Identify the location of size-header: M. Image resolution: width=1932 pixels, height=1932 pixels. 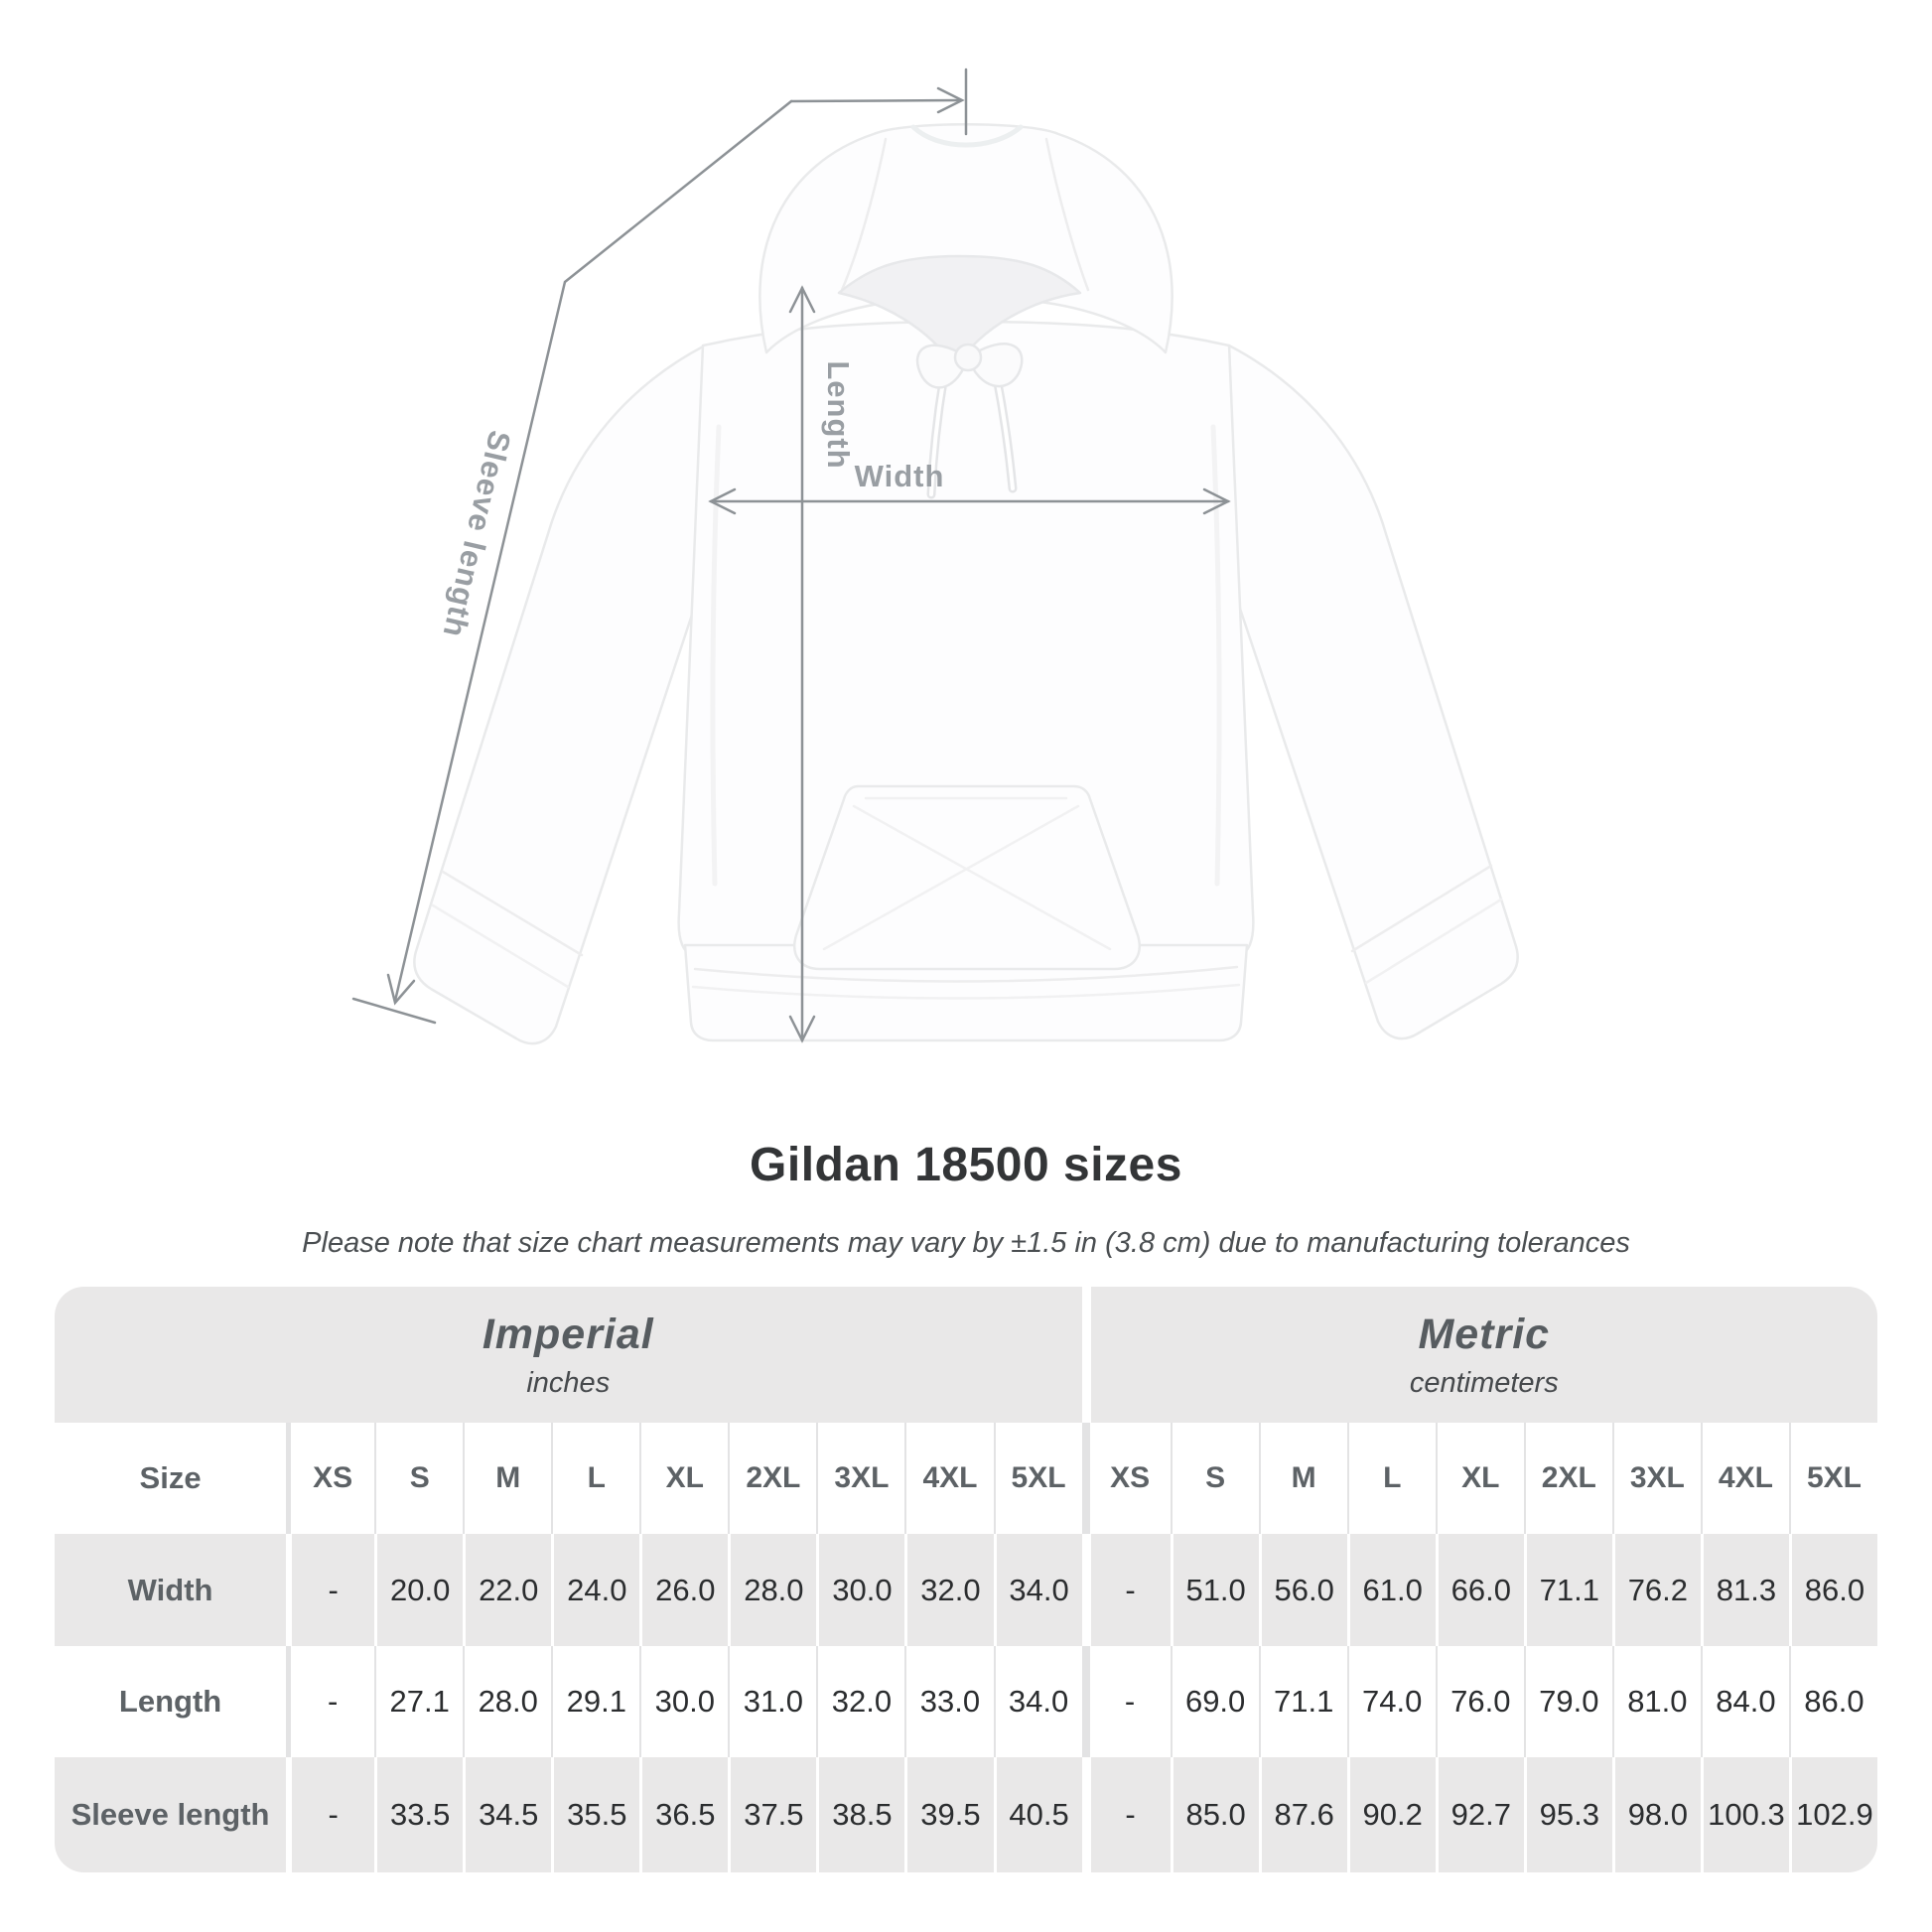
(1302, 1478).